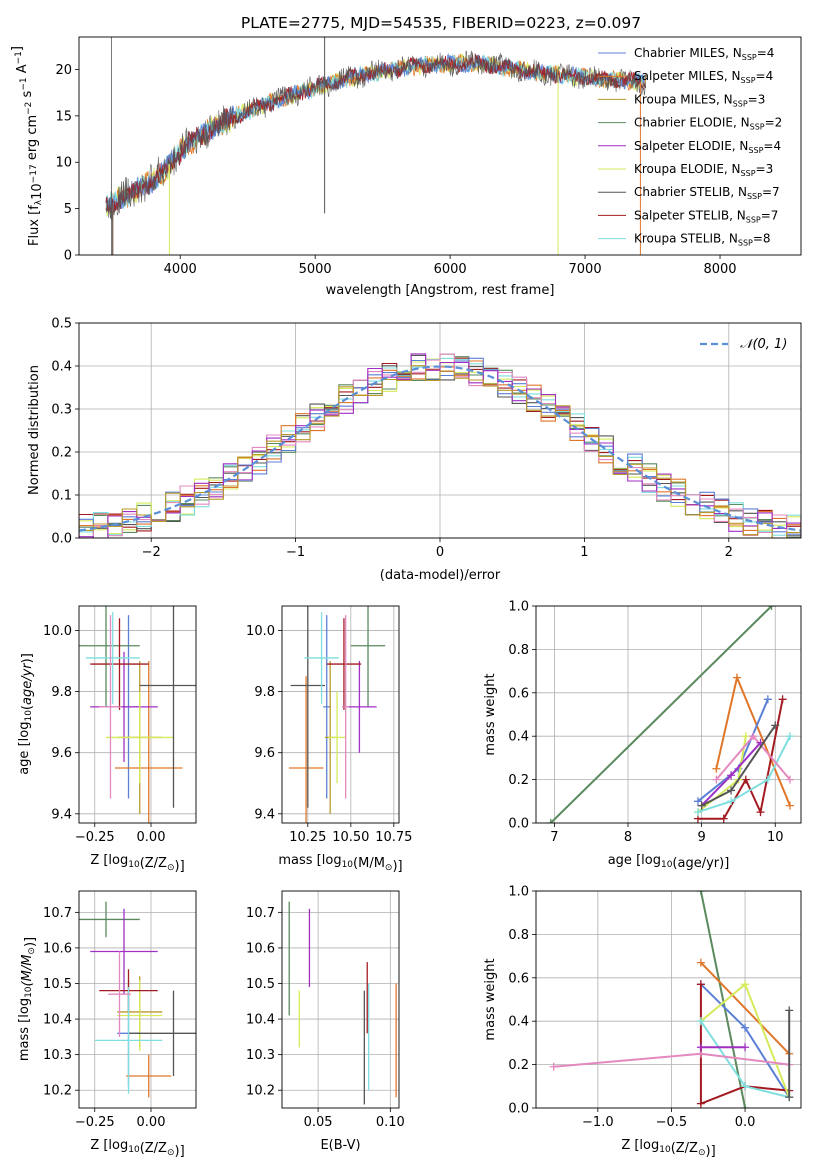 This screenshot has width=819, height=1170. I want to click on y-axis-label: mass [log10(M/M⊙)], so click(27, 999).